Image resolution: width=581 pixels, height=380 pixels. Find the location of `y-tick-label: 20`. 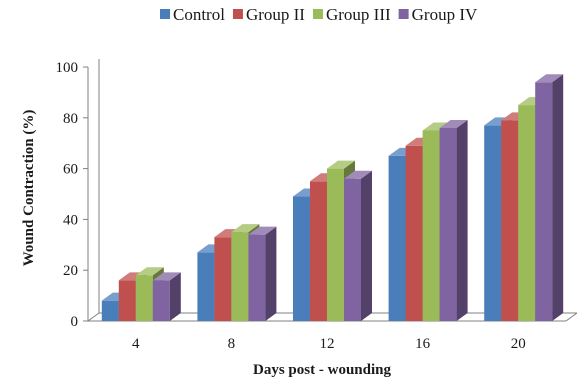

y-tick-label: 20 is located at coordinates (70, 271).